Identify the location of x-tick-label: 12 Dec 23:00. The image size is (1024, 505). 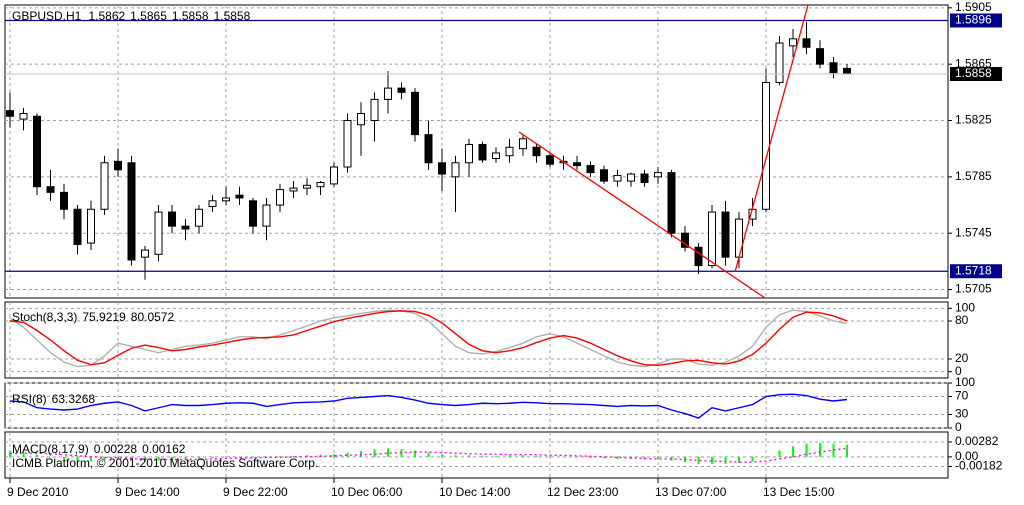
(583, 492).